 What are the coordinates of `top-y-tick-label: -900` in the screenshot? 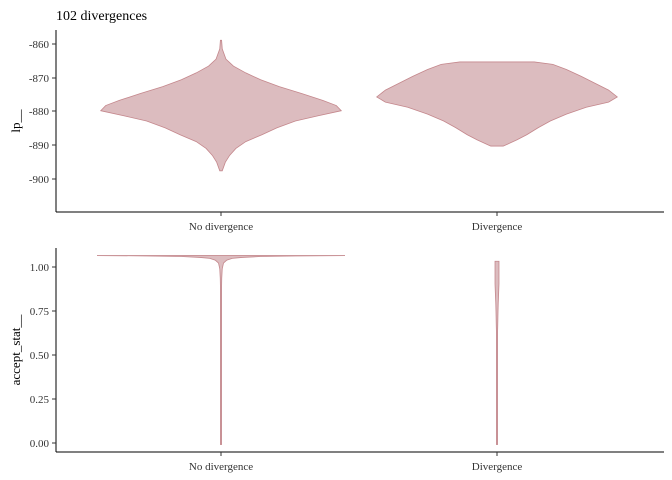 It's located at (39, 180).